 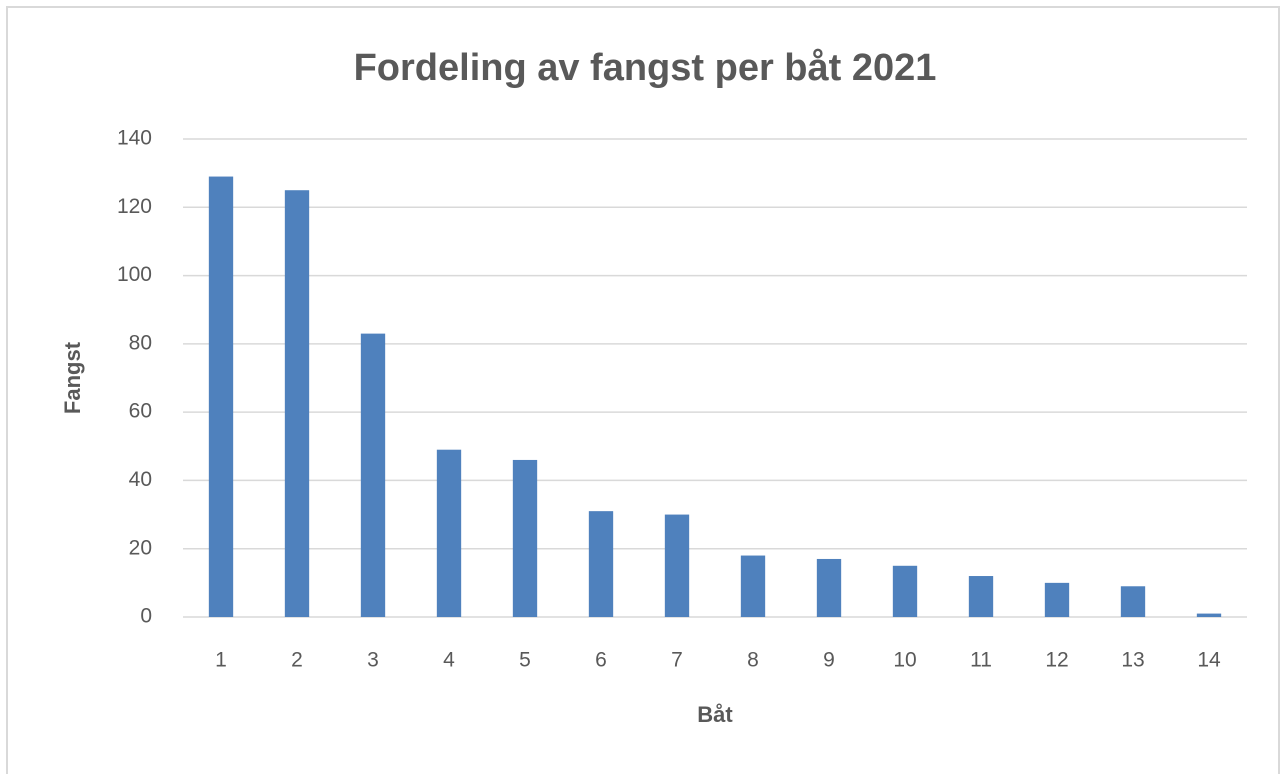 I want to click on y-tick-label: 40, so click(x=140, y=479).